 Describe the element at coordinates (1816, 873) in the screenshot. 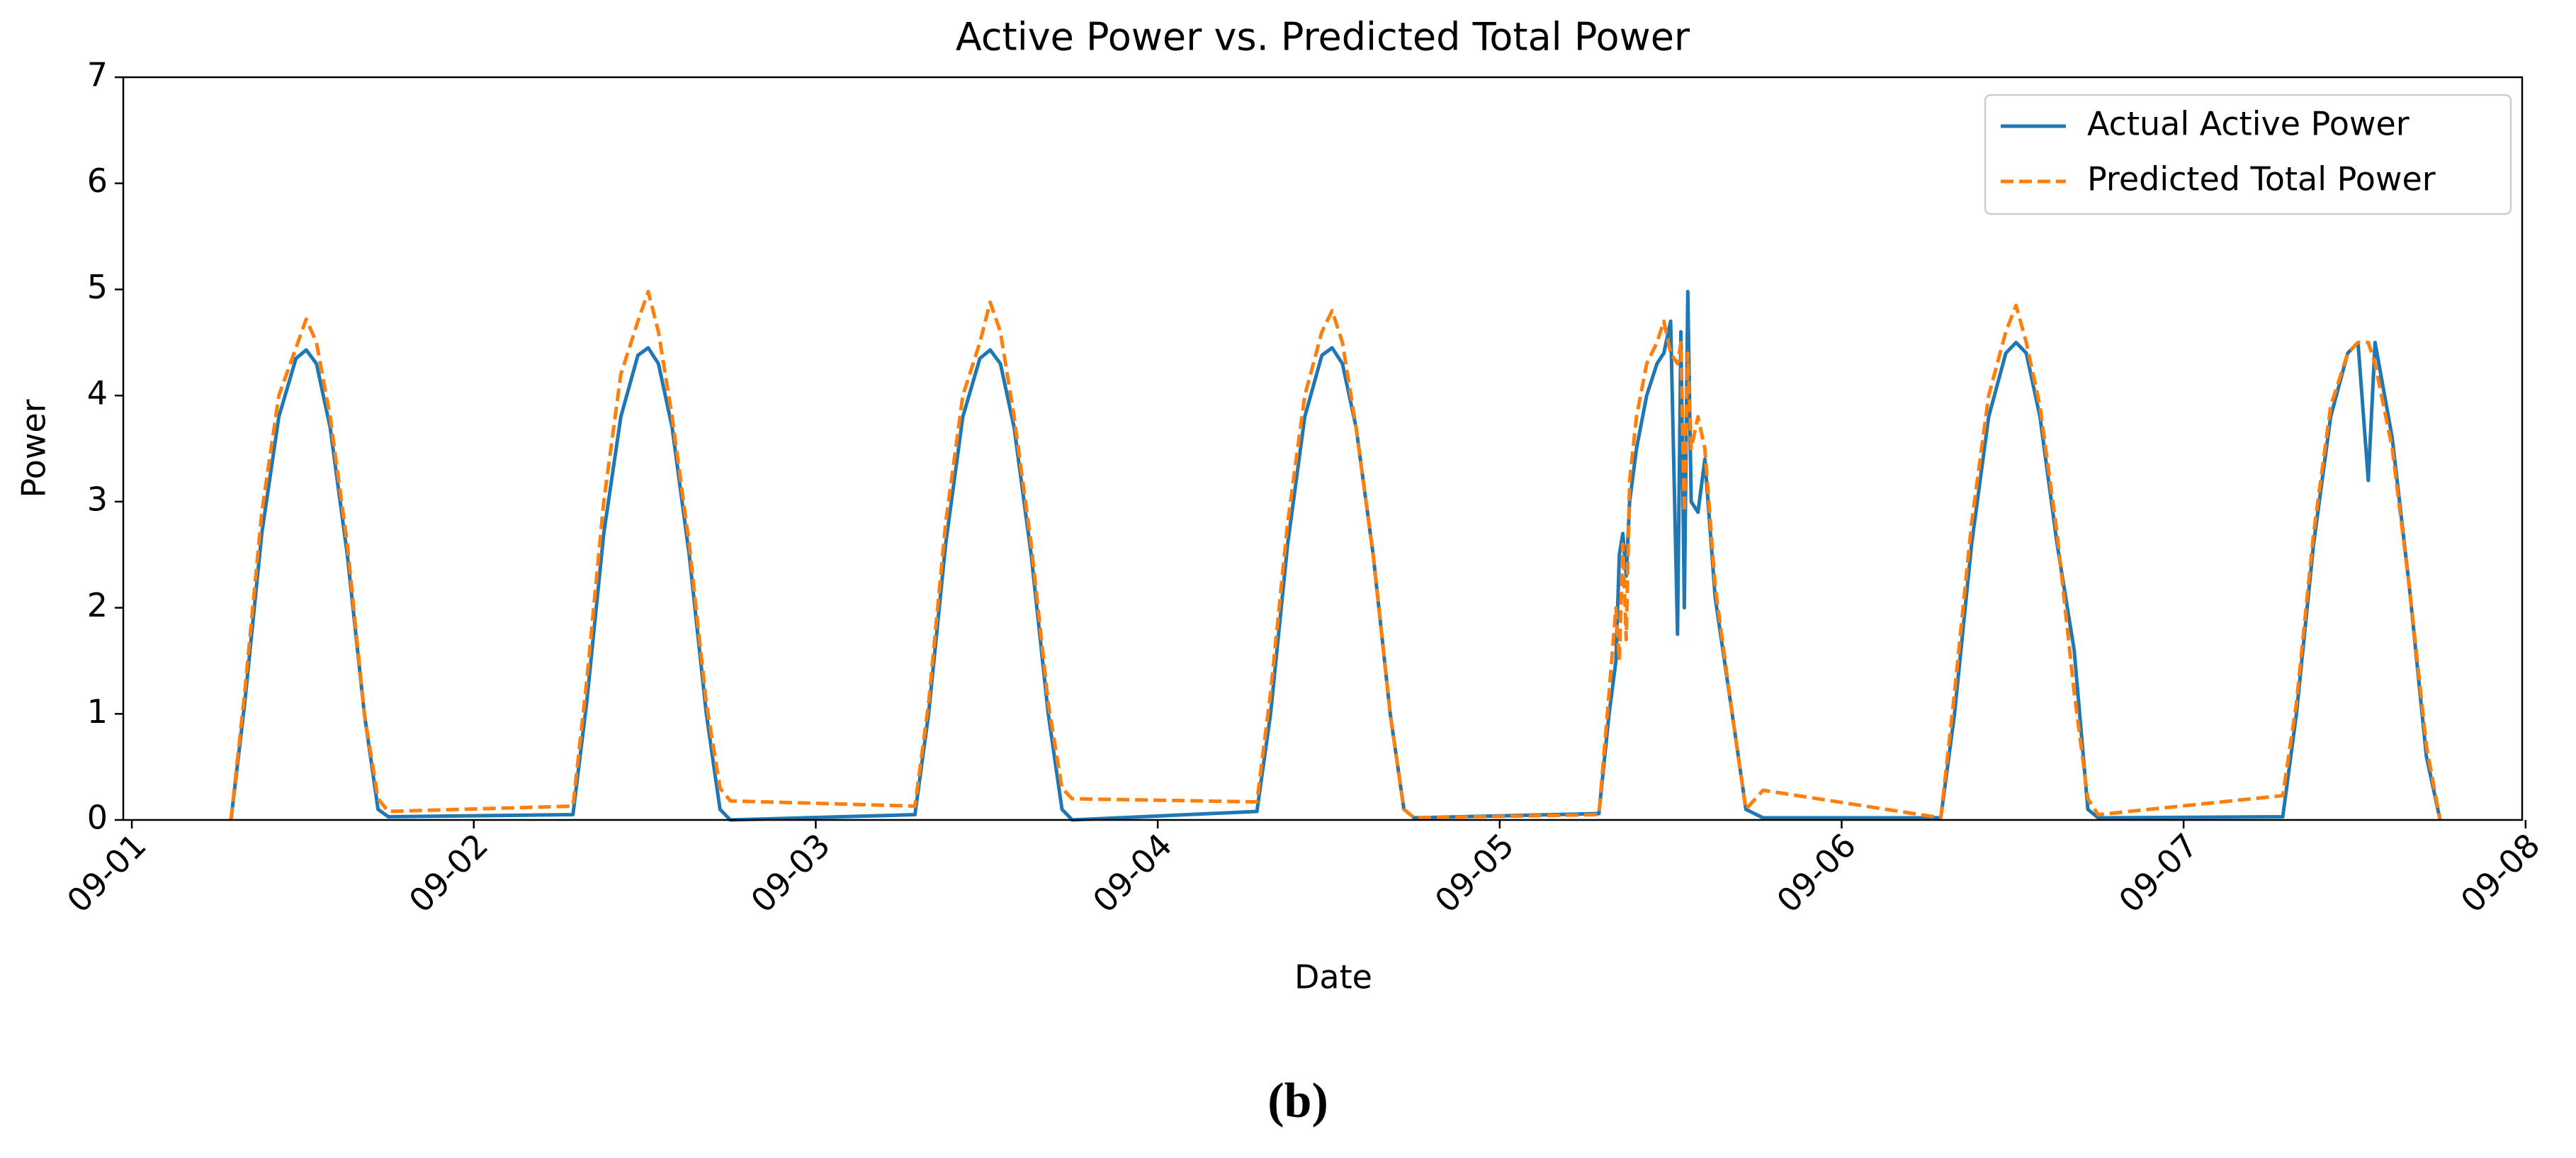

I see `x-tick-label: 09-06` at that location.